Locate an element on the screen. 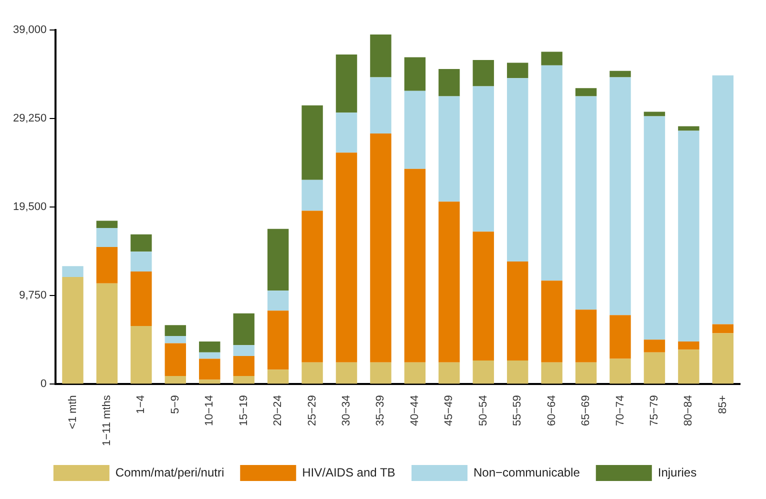  y-tick-label: 39,000 is located at coordinates (29, 30).